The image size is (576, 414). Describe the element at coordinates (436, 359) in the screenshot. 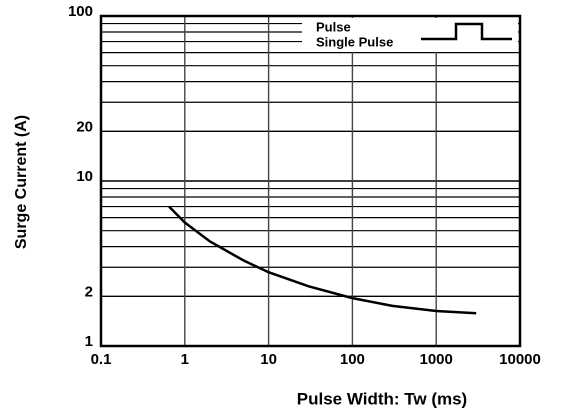

I see `x-tick-label: 1000` at that location.